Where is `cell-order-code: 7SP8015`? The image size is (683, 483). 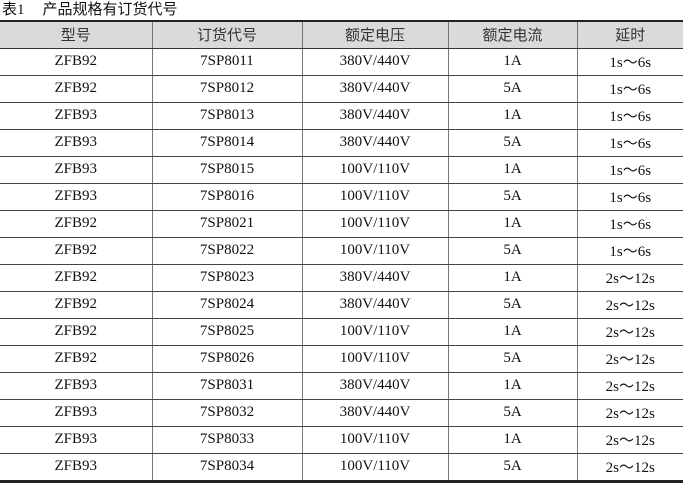 cell-order-code: 7SP8015 is located at coordinates (226, 170).